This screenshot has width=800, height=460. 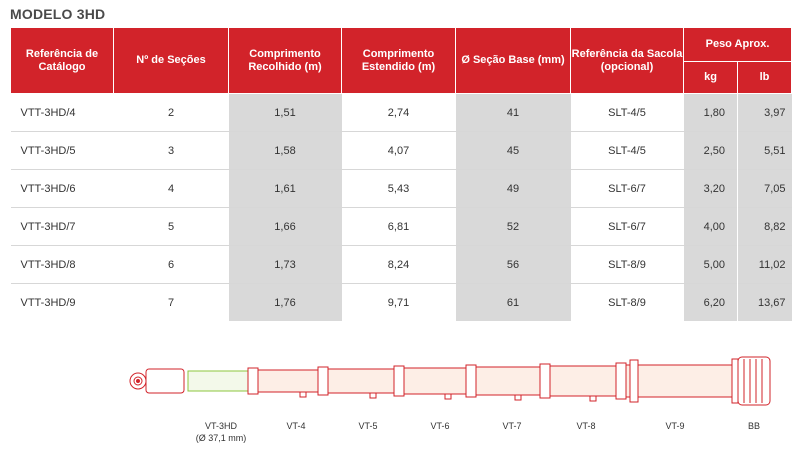 What do you see at coordinates (512, 426) in the screenshot?
I see `label-vt7: VT-7` at bounding box center [512, 426].